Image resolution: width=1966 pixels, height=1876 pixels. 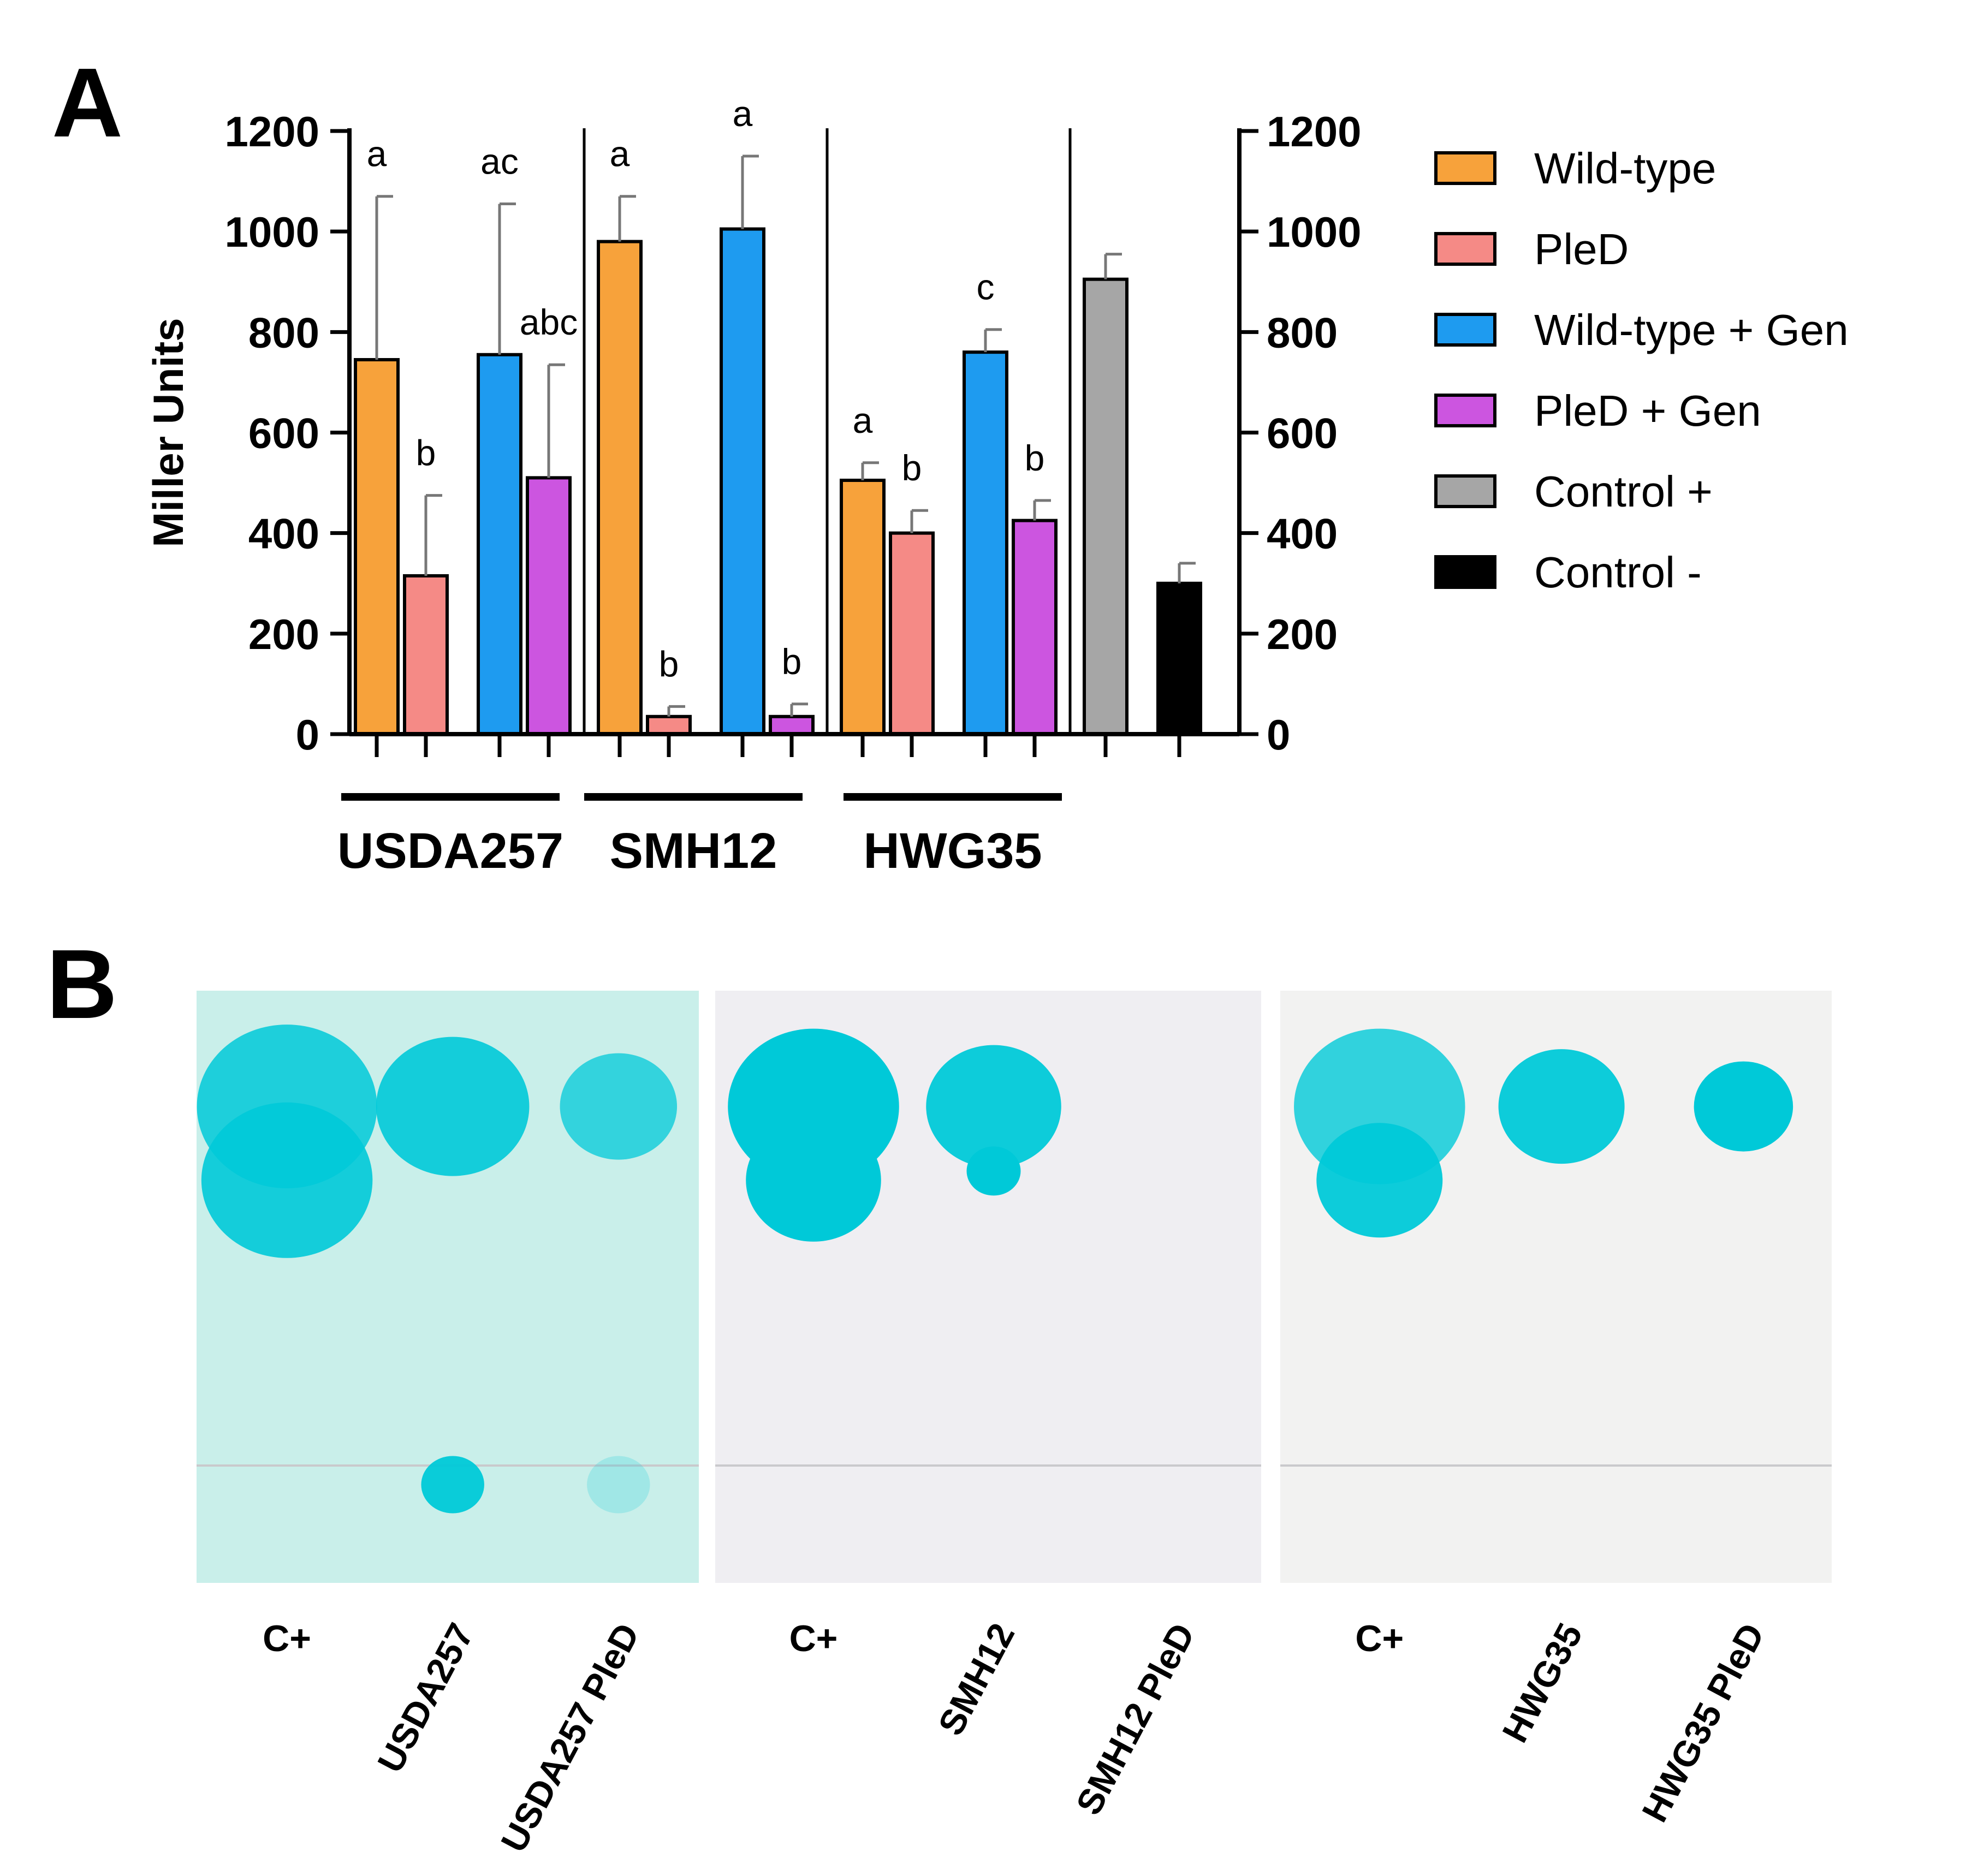 I want to click on y-tick-label-right: 800, so click(x=1302, y=332).